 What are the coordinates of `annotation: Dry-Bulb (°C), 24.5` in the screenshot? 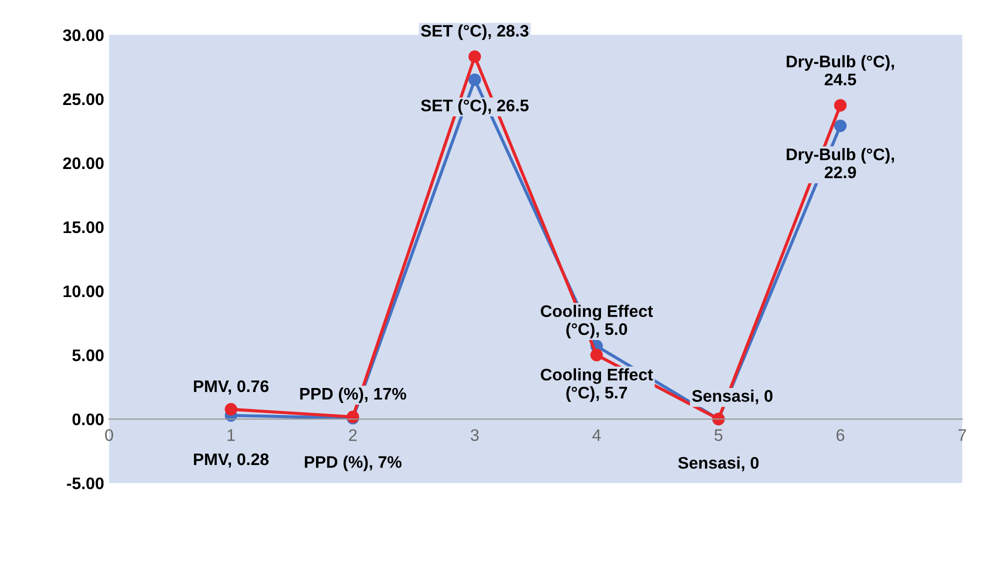 It's located at (840, 70).